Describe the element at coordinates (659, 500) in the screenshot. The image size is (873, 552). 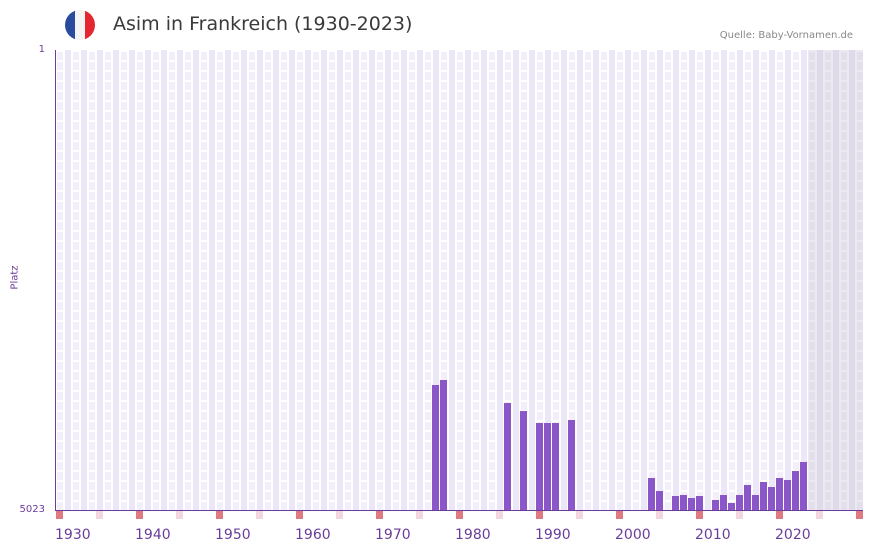
I see `bar-2005` at that location.